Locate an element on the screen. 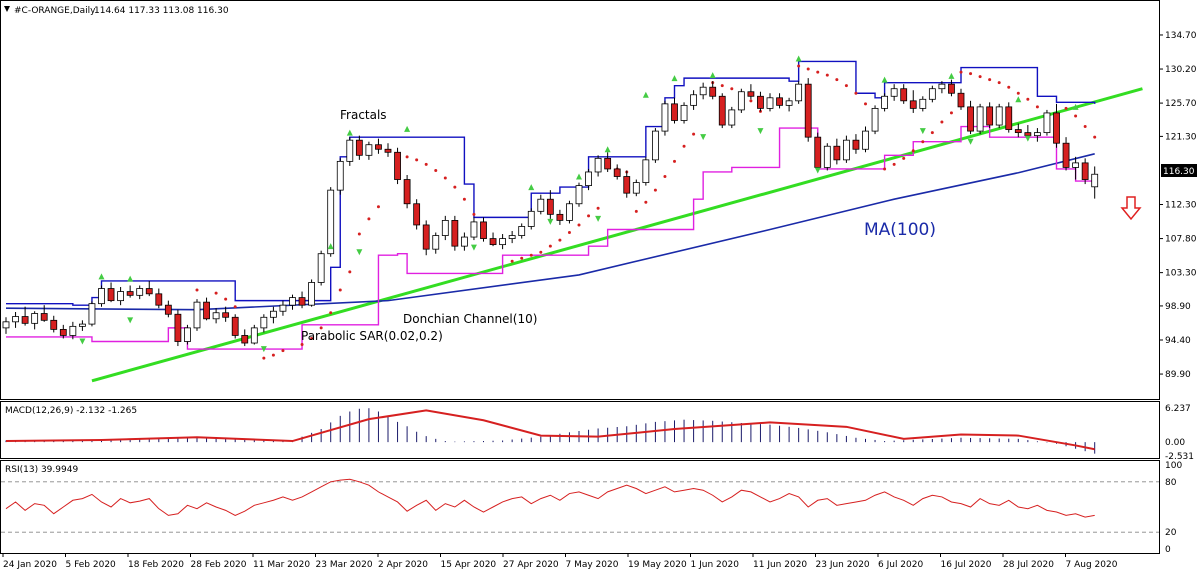 This screenshot has height=575, width=1200. date-tick-label: 2 Apr 2020 is located at coordinates (403, 565).